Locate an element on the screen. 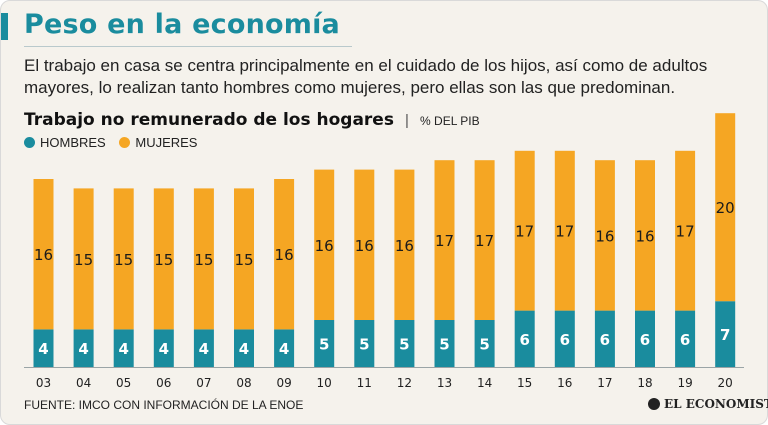 This screenshot has width=768, height=425. data-label-hombres-06: 4 is located at coordinates (164, 349).